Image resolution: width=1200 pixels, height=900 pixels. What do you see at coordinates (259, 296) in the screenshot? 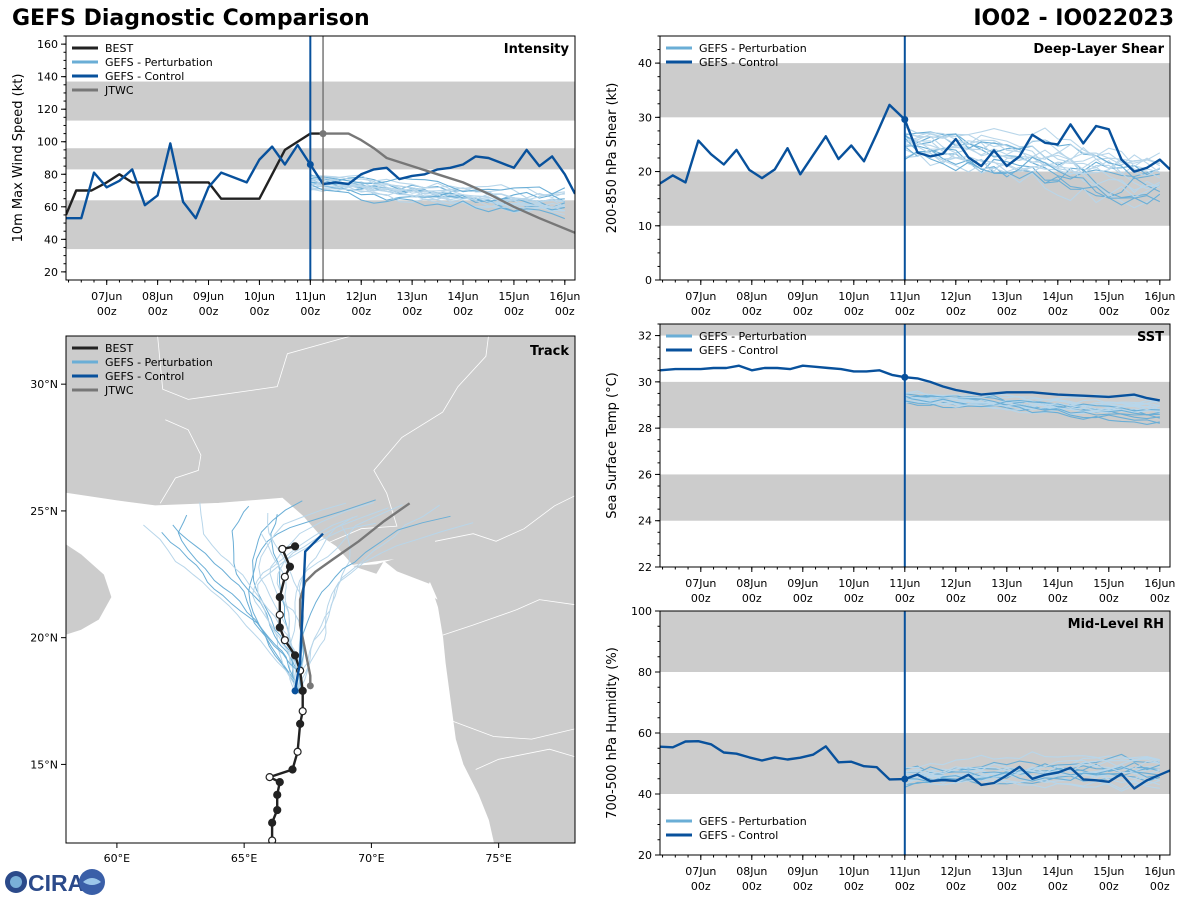
I see `intensity-xtick-day: 10Jun` at bounding box center [259, 296].